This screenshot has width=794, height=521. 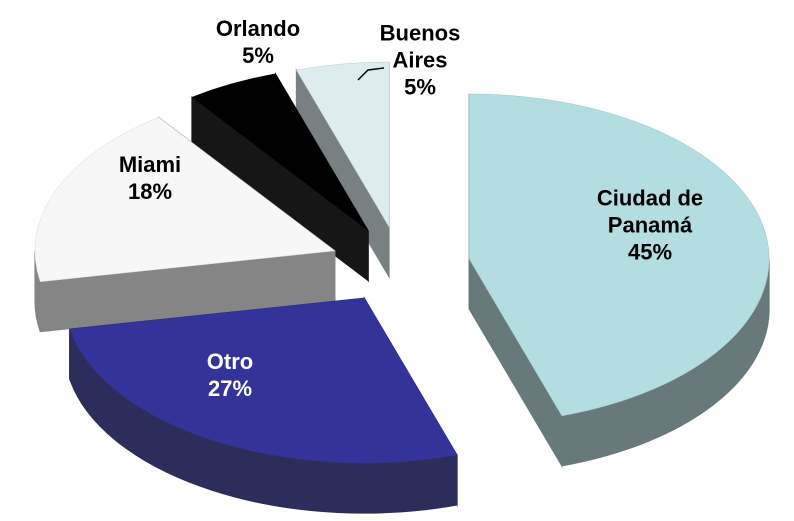 I want to click on value-label: 45%, so click(x=650, y=252).